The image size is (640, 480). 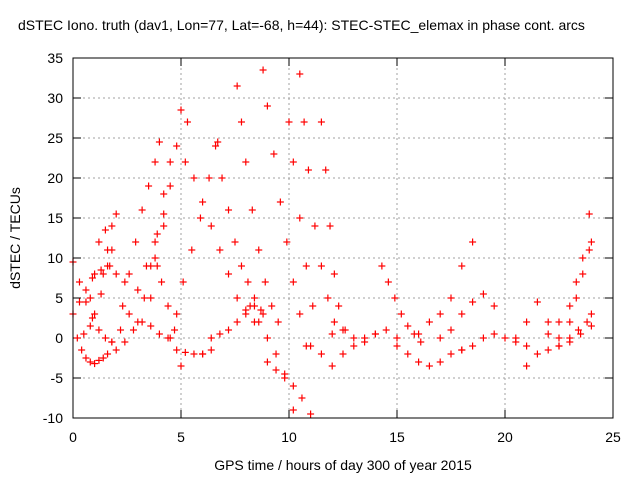 What do you see at coordinates (505, 437) in the screenshot?
I see `x-tick-label: 20` at bounding box center [505, 437].